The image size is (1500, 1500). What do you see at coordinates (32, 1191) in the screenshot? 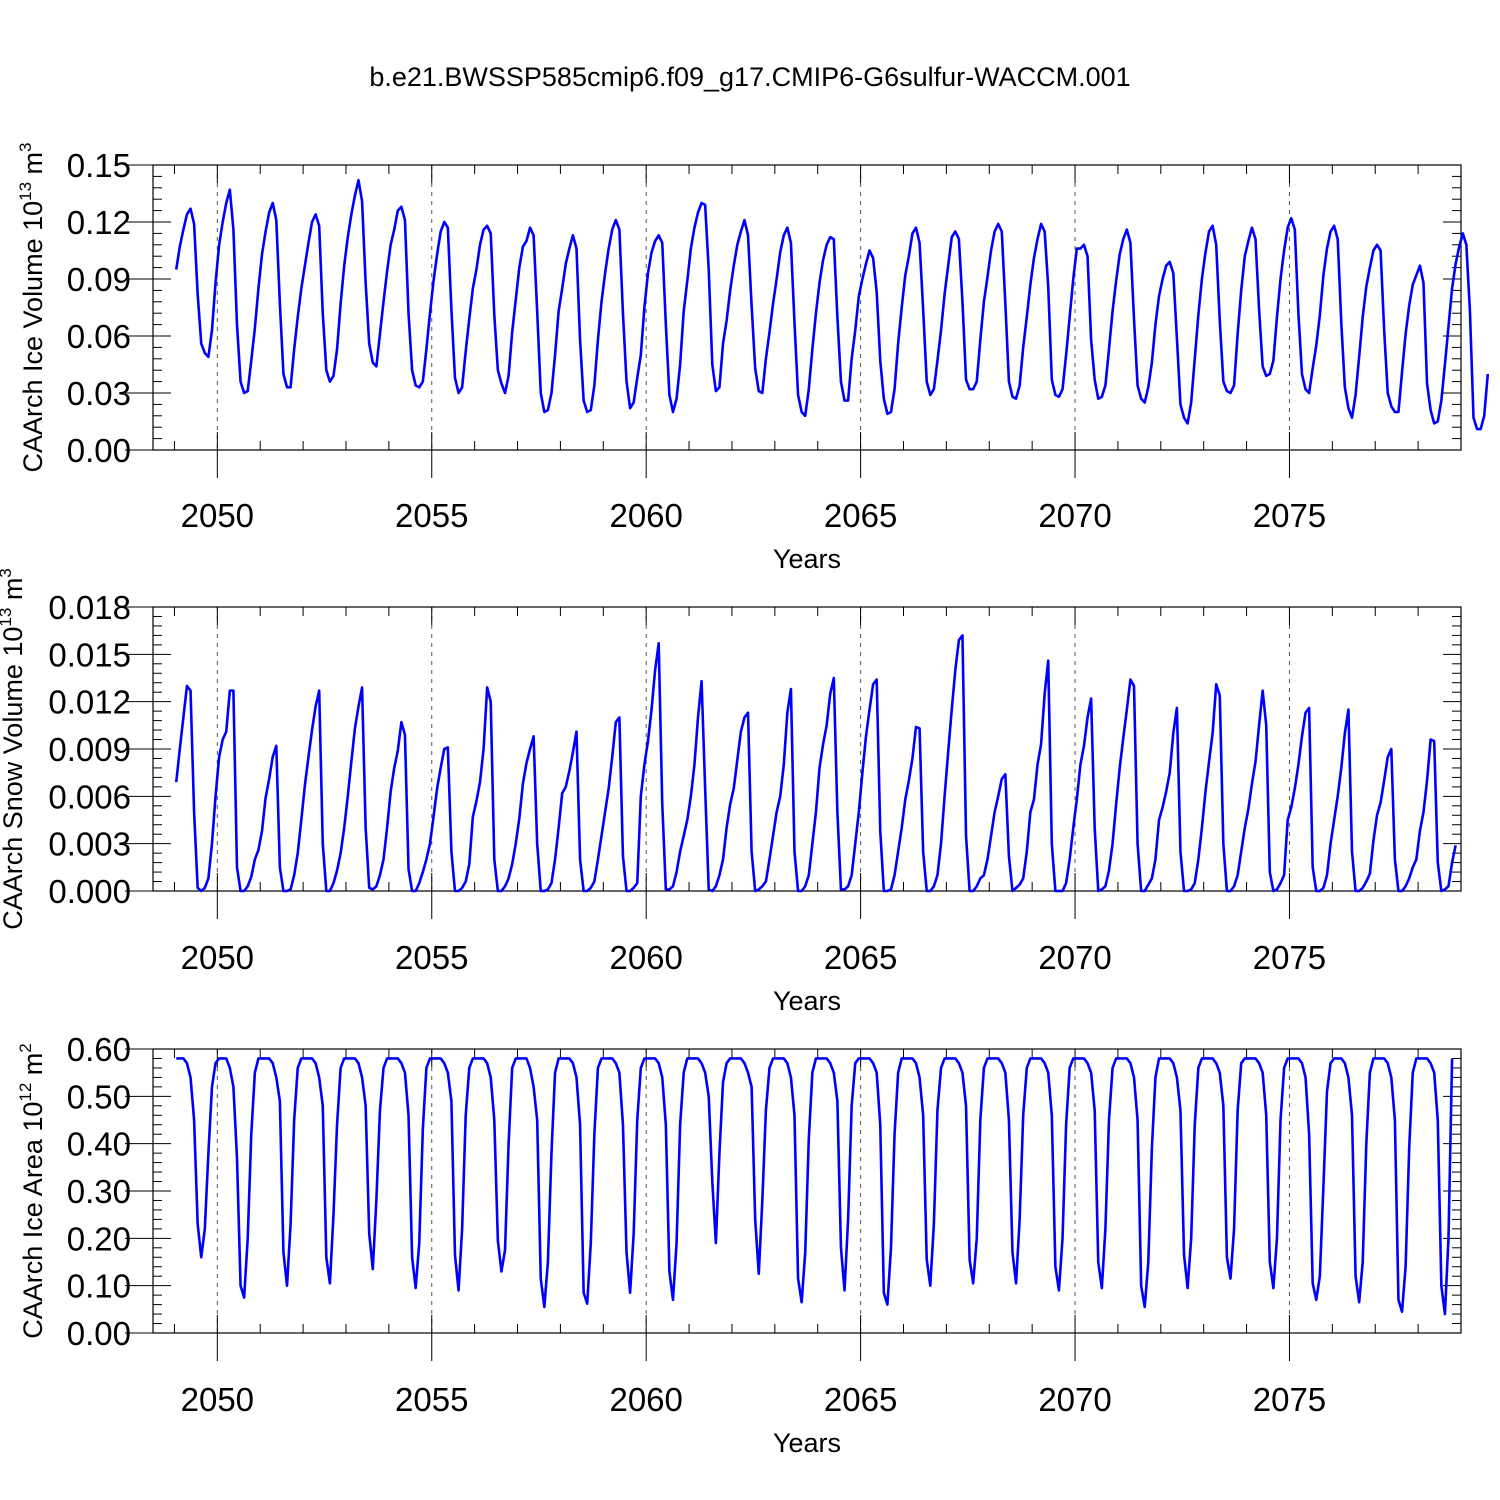
I see `y-axis-title: CAArch Ice Area 1012 m2` at bounding box center [32, 1191].